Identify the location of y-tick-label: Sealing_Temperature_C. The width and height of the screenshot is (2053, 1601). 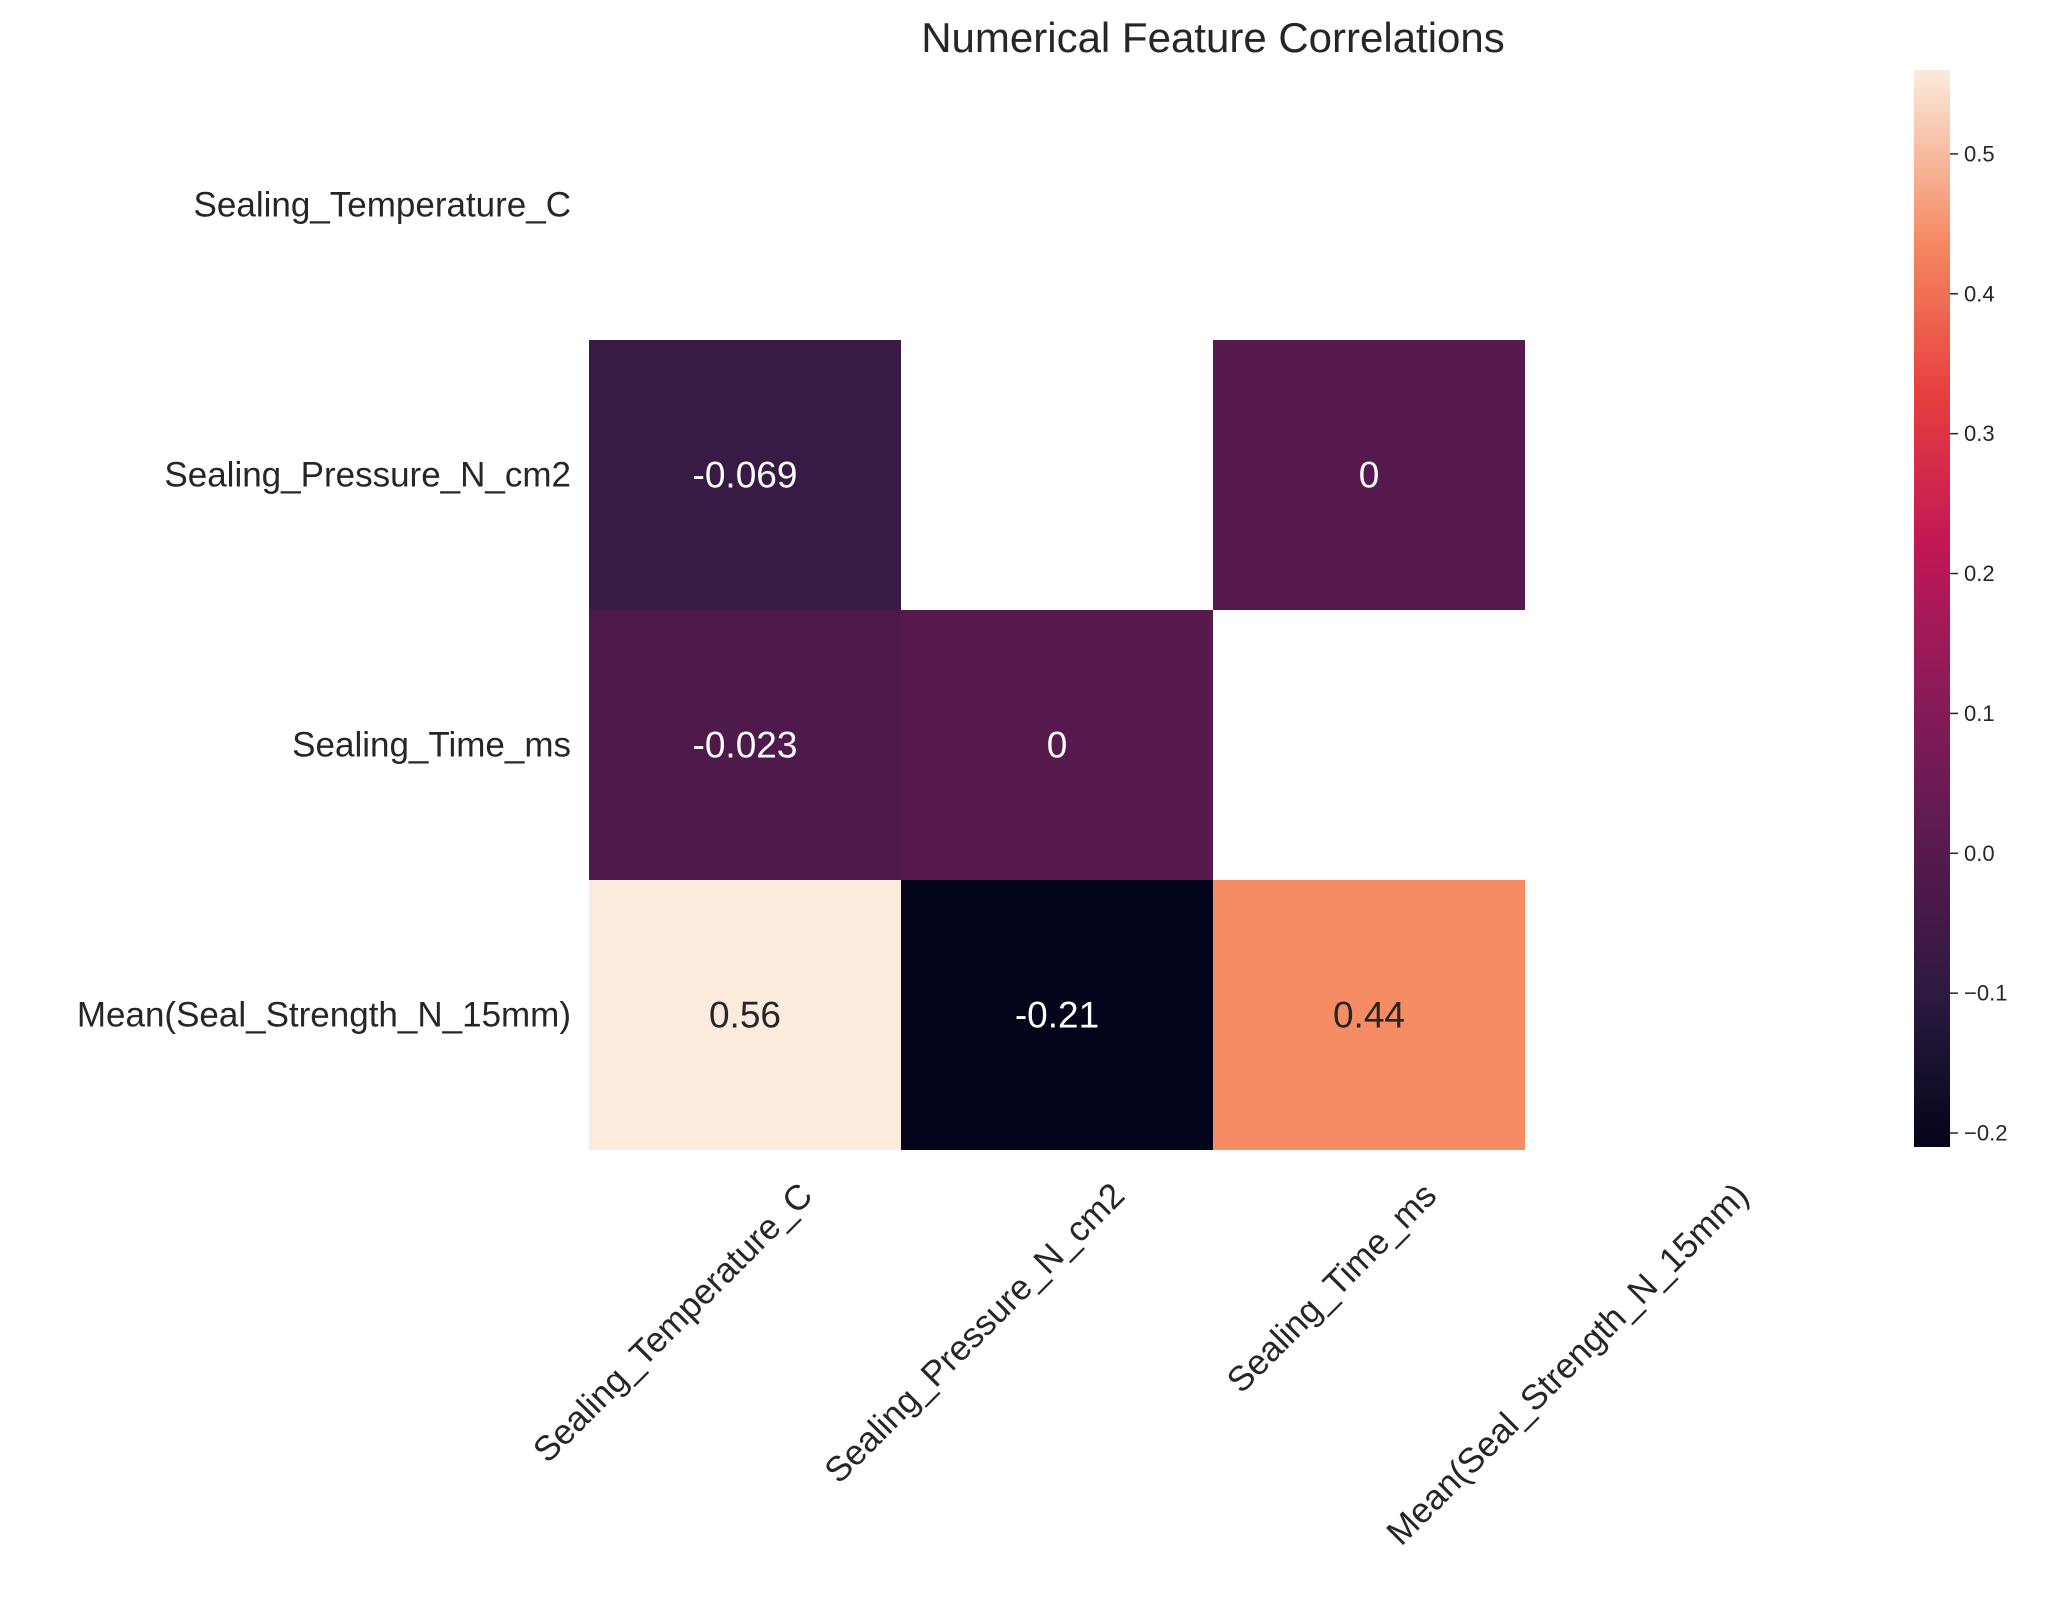
(382, 205).